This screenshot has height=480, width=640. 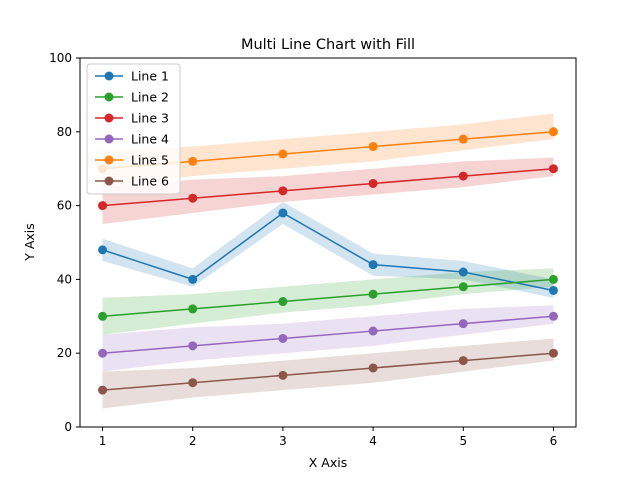 I want to click on line-2-band, so click(x=328, y=301).